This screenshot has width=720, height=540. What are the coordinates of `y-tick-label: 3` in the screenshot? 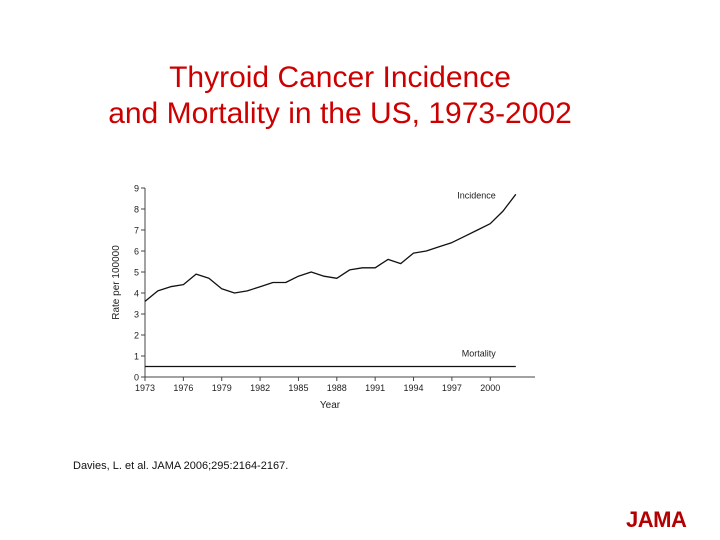 It's located at (136, 315).